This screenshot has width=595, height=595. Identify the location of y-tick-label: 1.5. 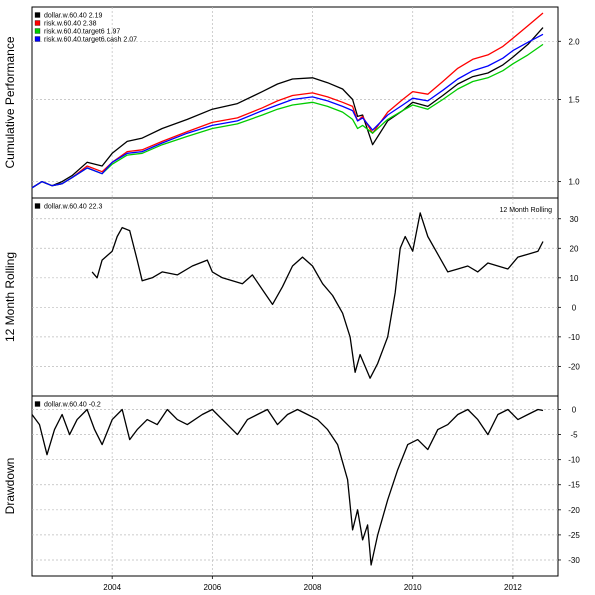
(574, 100).